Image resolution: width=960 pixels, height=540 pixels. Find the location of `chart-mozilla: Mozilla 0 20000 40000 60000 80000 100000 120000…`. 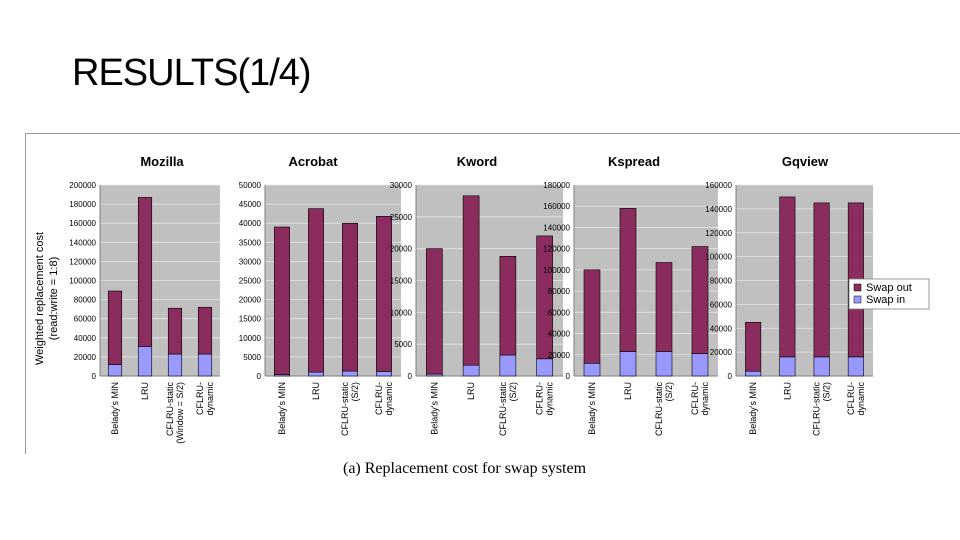

chart-mozilla: Mozilla 0 20000 40000 60000 80000 100000 120000… is located at coordinates (144, 299).